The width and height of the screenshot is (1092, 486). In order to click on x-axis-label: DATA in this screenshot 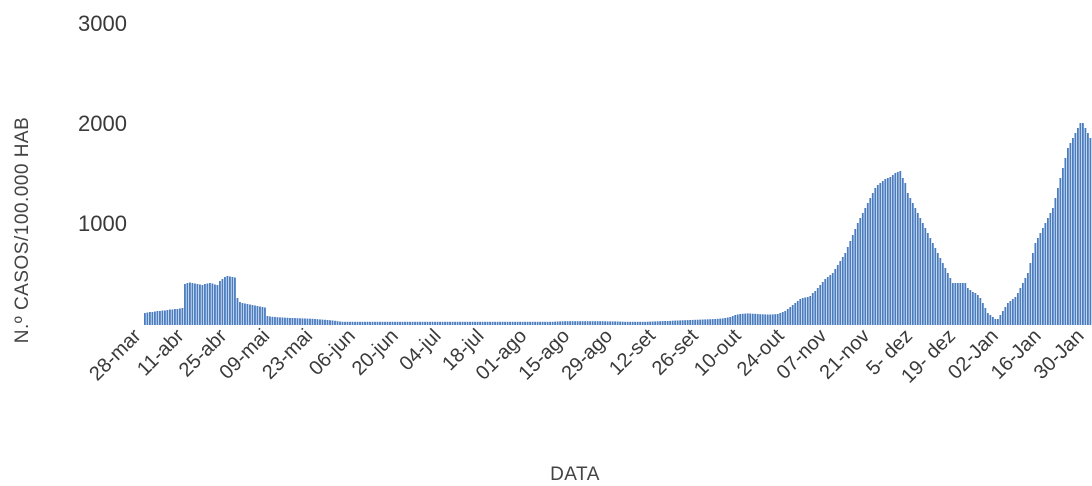, I will do `click(575, 474)`.